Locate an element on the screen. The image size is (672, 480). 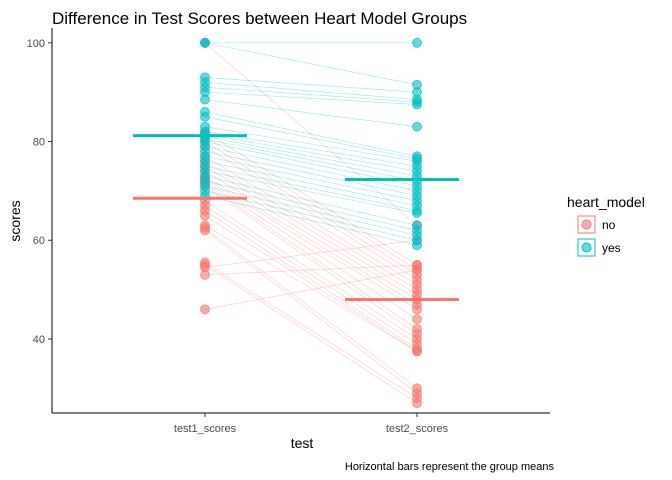
y-tick-label: 60 is located at coordinates (39, 241).